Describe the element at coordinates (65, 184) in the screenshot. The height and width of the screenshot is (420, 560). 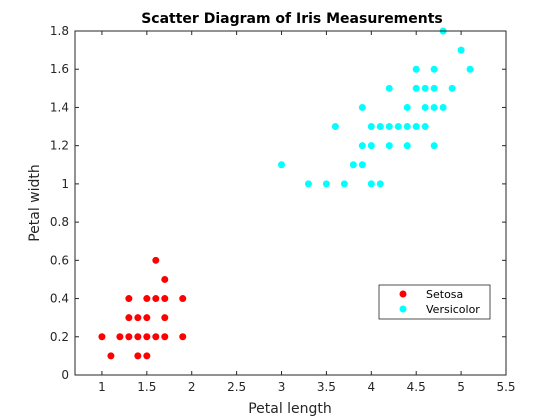
I see `y-tick-label: 1` at that location.